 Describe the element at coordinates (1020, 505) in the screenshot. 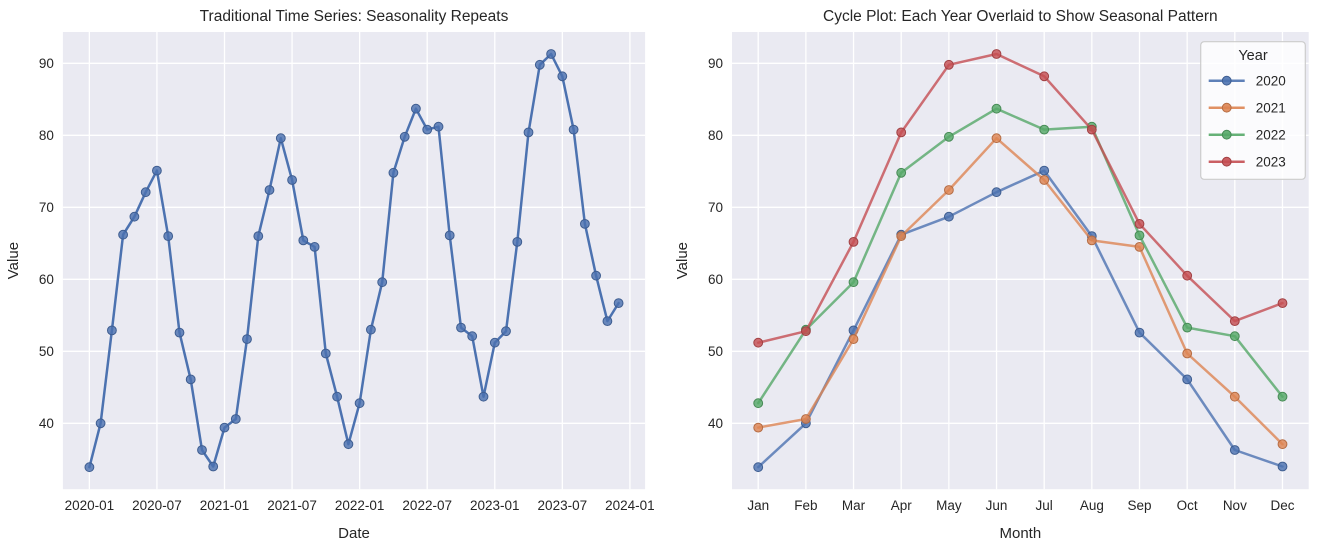

I see `x-tick-labels: Jan Feb Mar Apr May Jun Jul Aug Sep Oct Nov Dec` at that location.